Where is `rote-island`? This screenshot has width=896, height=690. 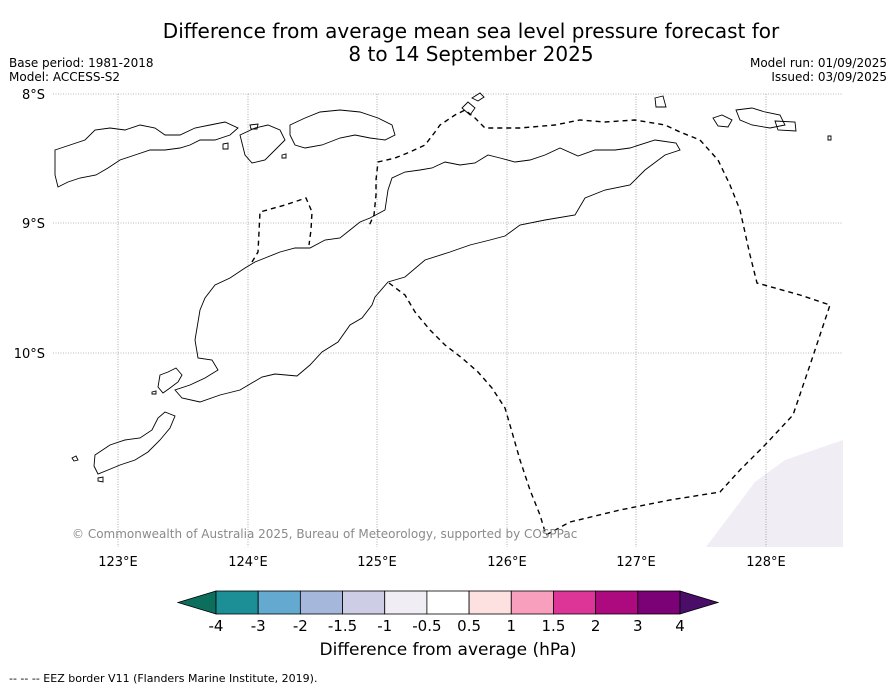
rote-island is located at coordinates (170, 380).